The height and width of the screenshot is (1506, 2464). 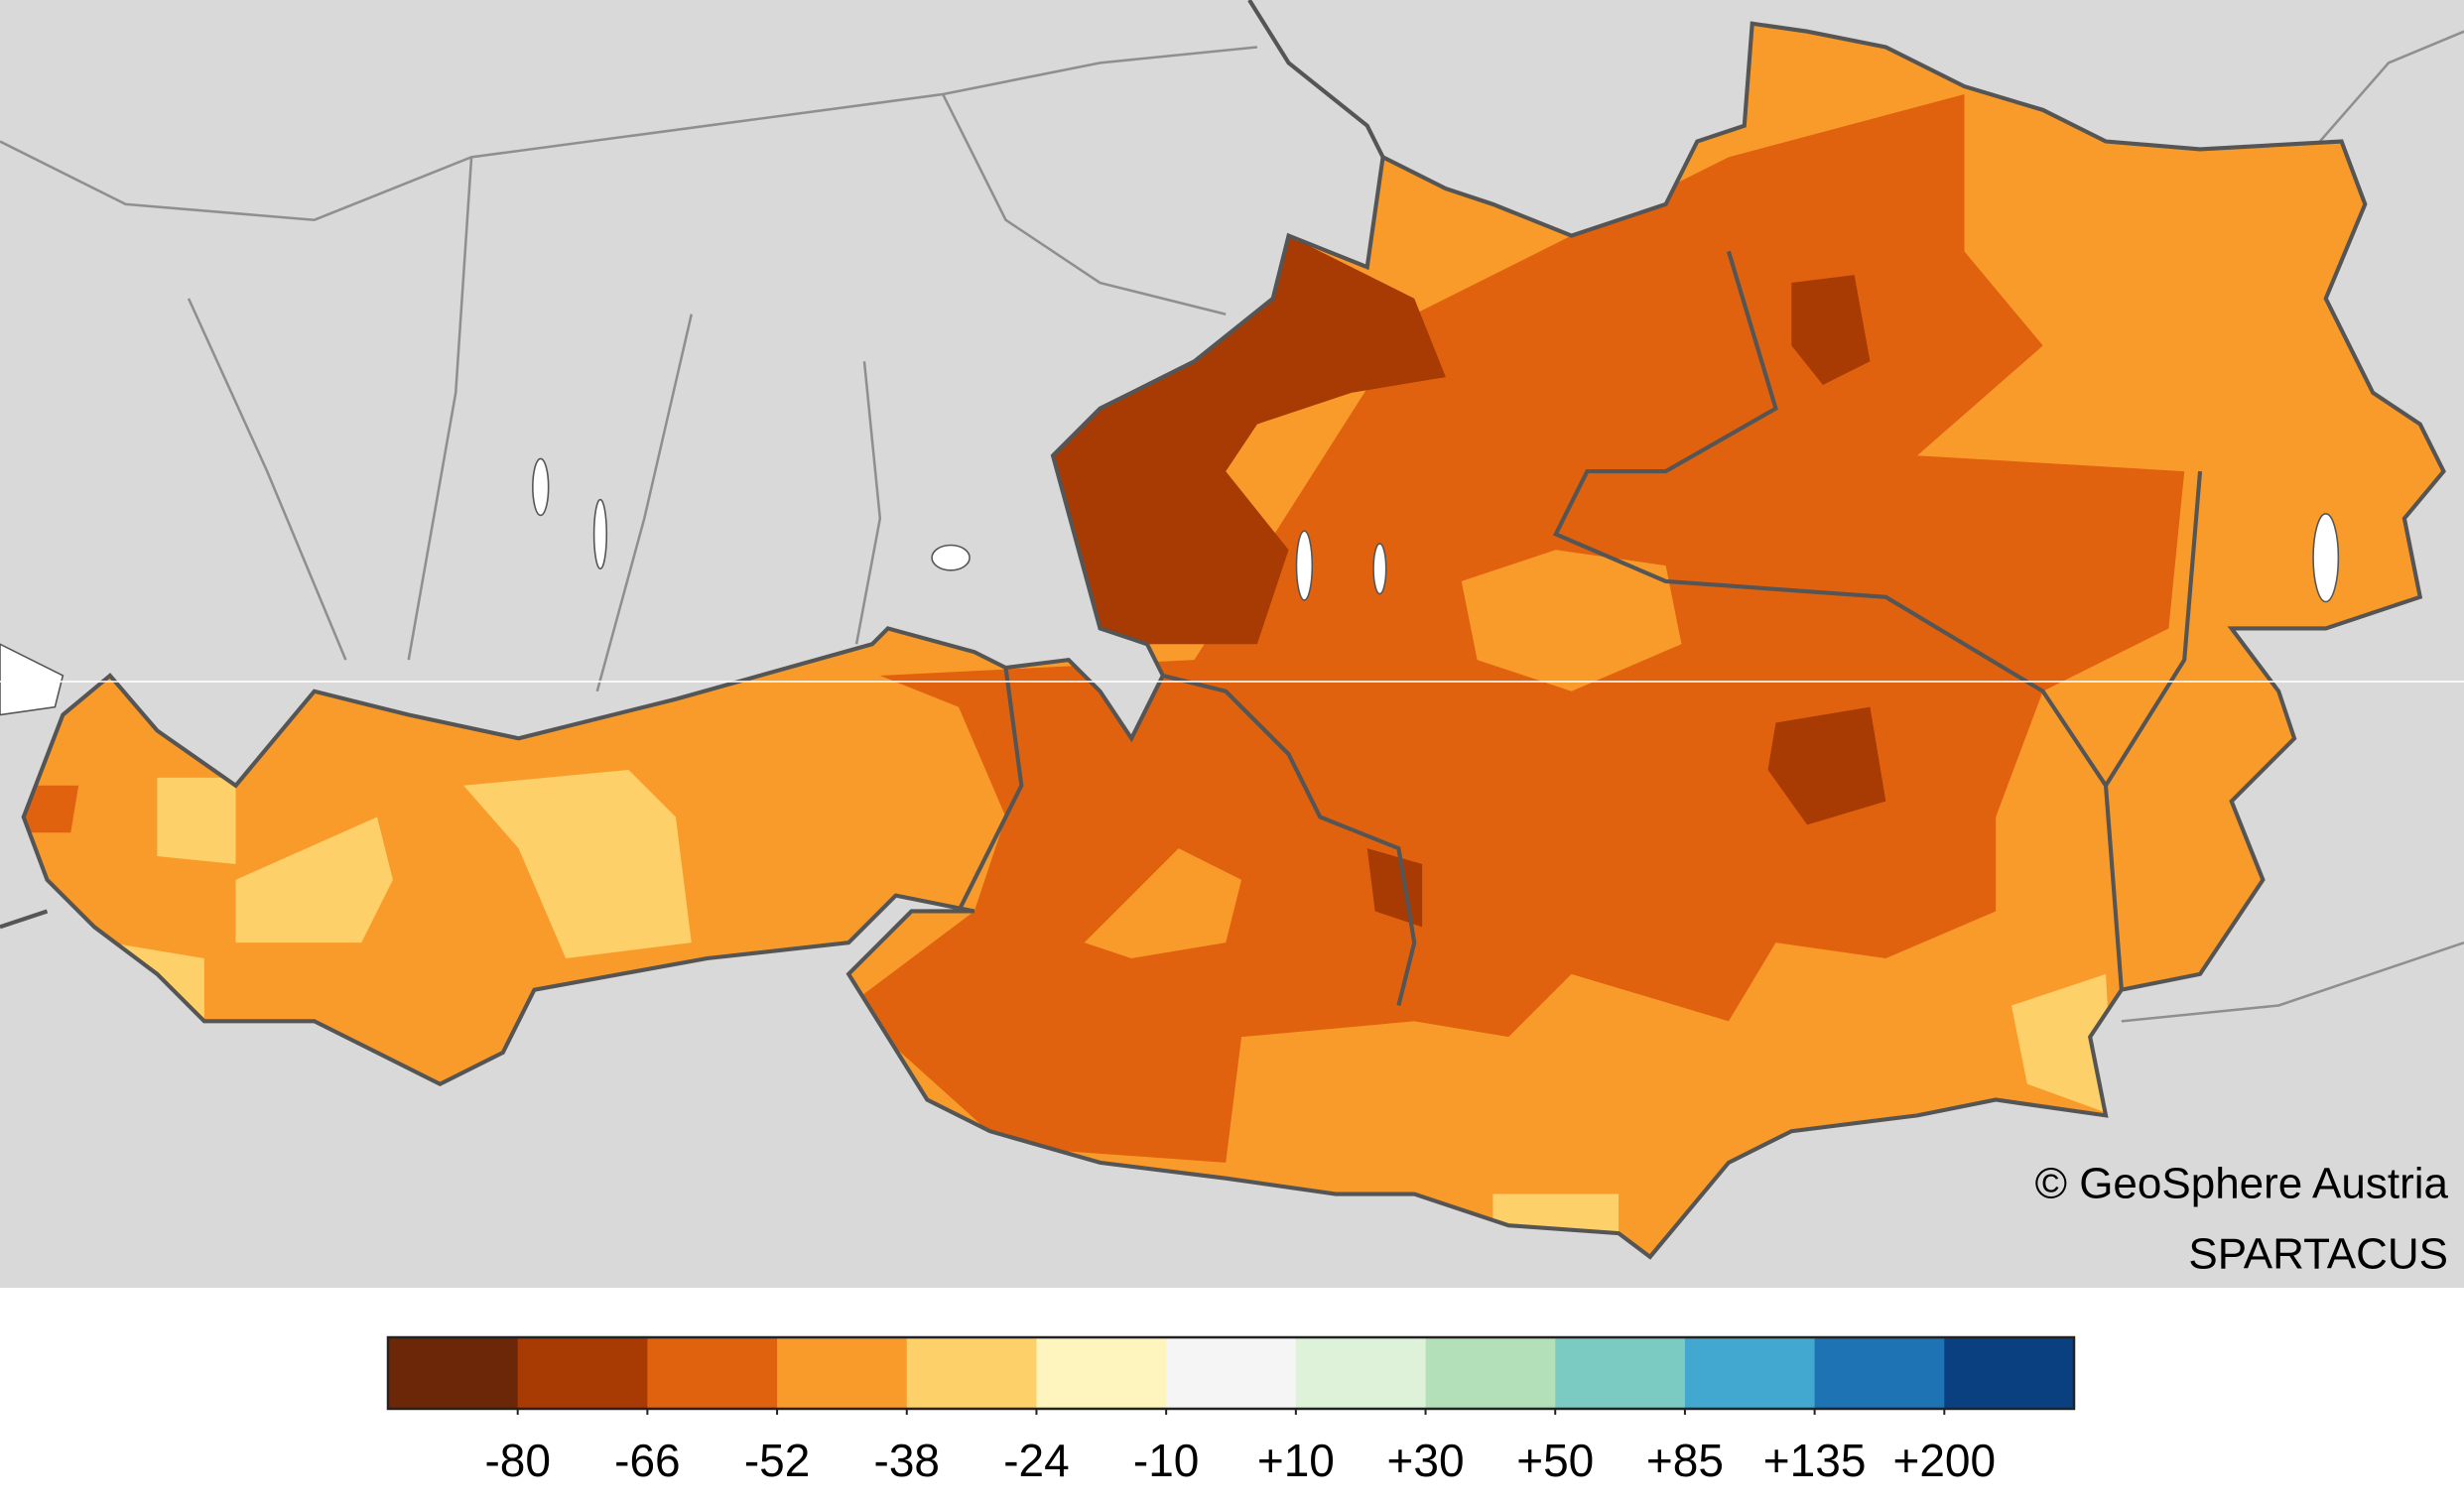 What do you see at coordinates (1944, 1460) in the screenshot?
I see `legend-tick-label: +200` at bounding box center [1944, 1460].